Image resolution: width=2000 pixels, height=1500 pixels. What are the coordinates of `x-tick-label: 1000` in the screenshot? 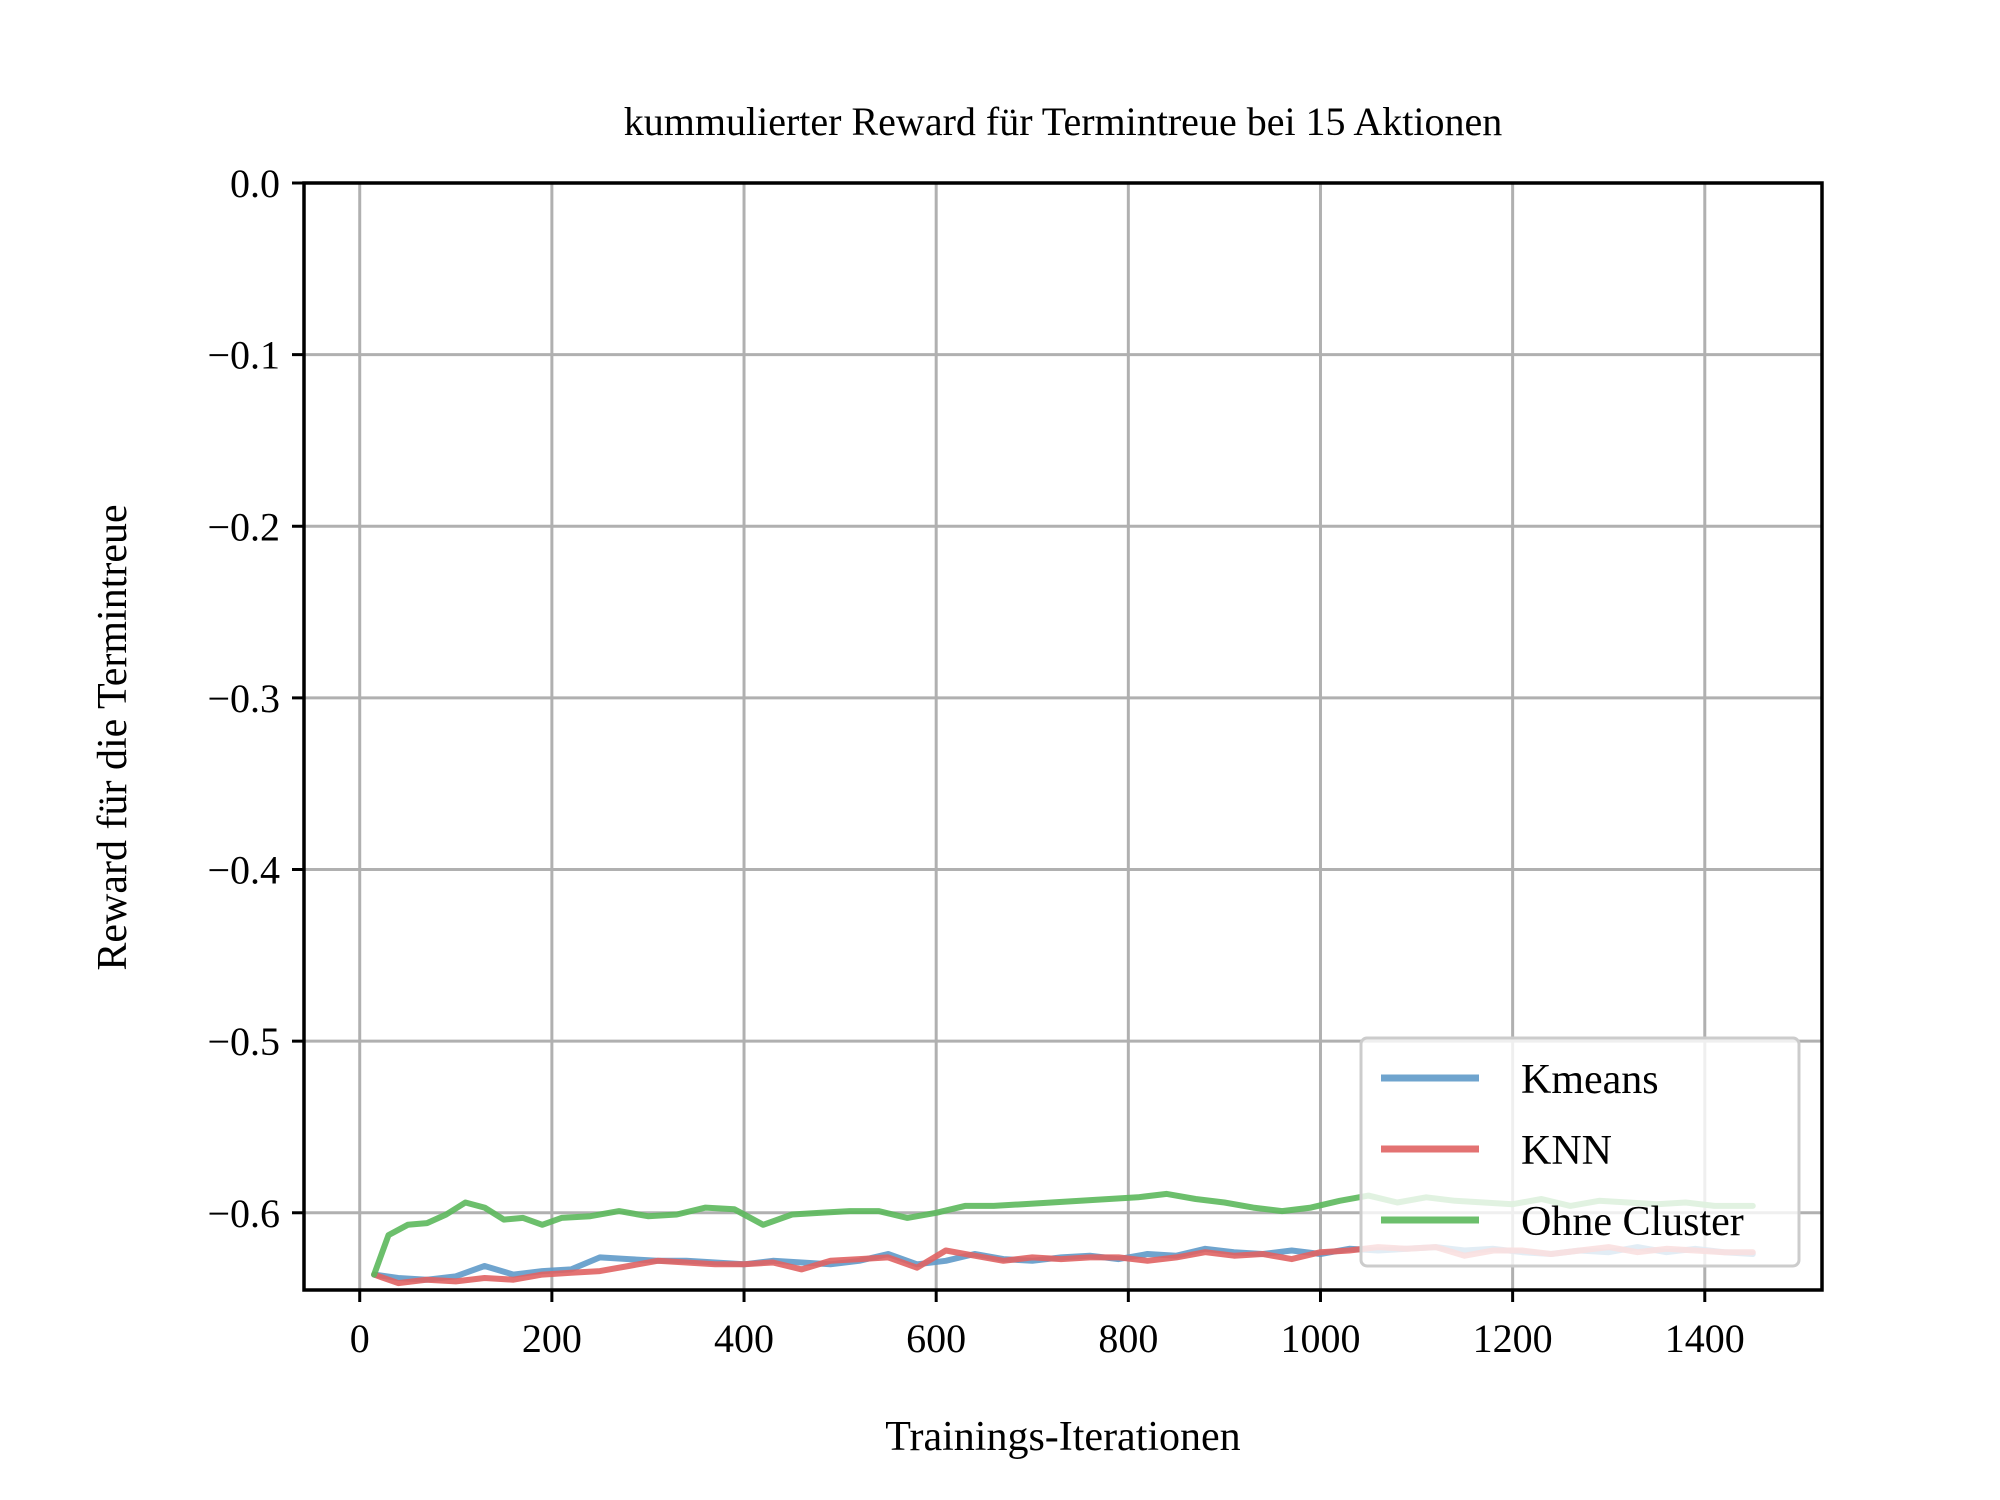 It's located at (1320, 1338).